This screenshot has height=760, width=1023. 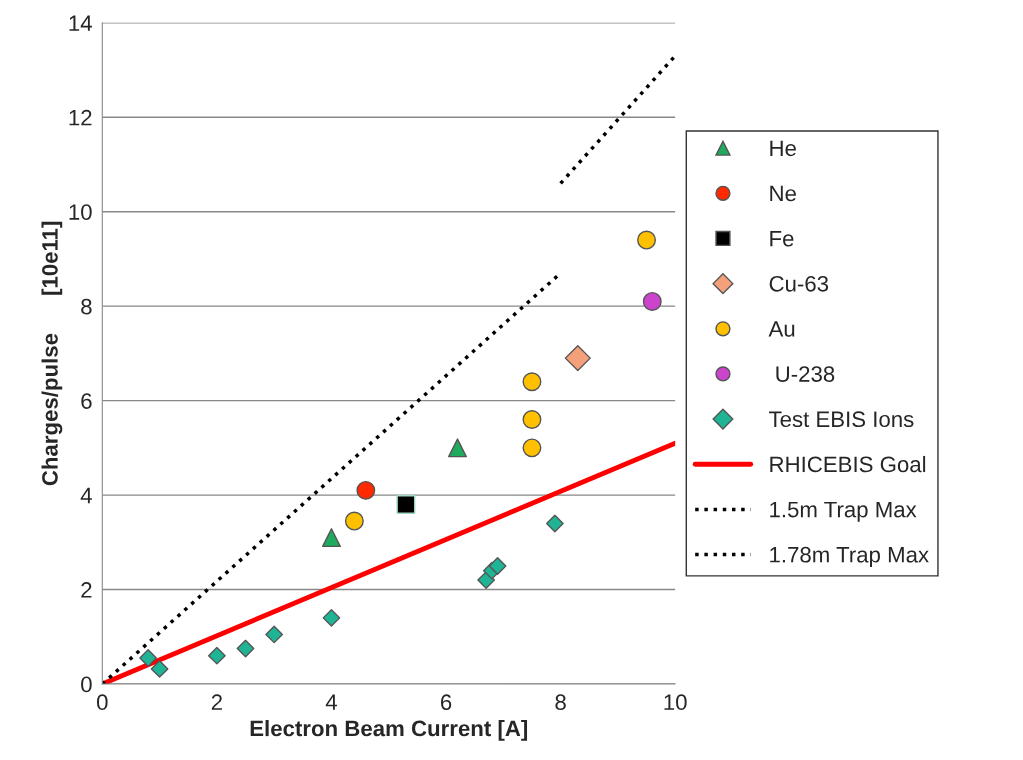 What do you see at coordinates (86, 495) in the screenshot?
I see `y-tick-label: 4` at bounding box center [86, 495].